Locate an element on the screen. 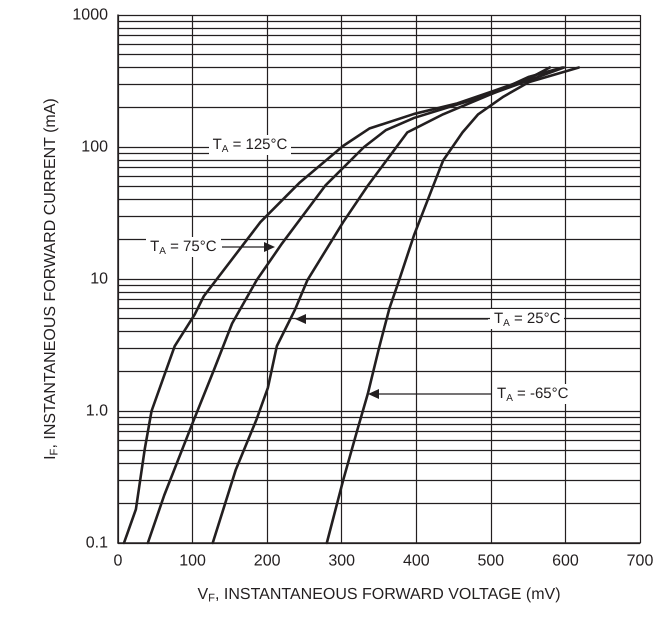 The height and width of the screenshot is (624, 668). x-tick-label: 0 is located at coordinates (118, 561).